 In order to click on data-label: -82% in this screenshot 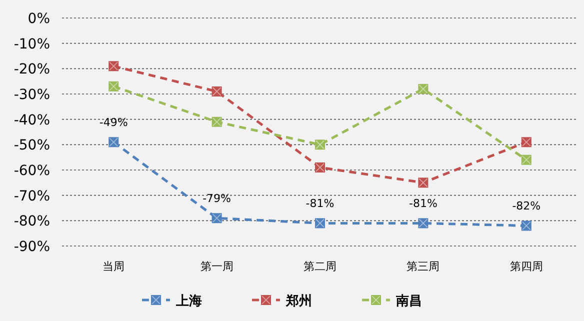, I will do `click(526, 206)`.